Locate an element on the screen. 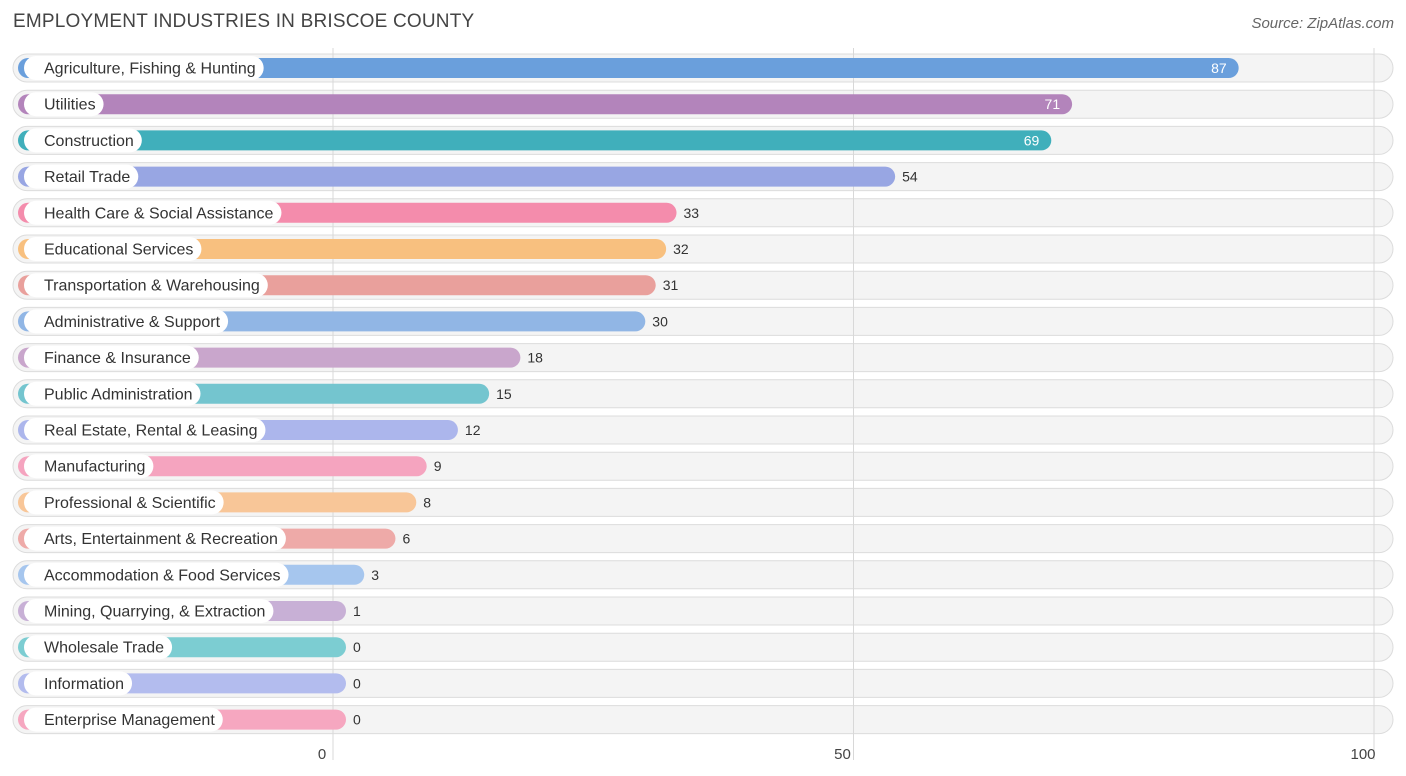 Image resolution: width=1406 pixels, height=776 pixels. value-label-real-estate-rental-leasing: 12 is located at coordinates (473, 430).